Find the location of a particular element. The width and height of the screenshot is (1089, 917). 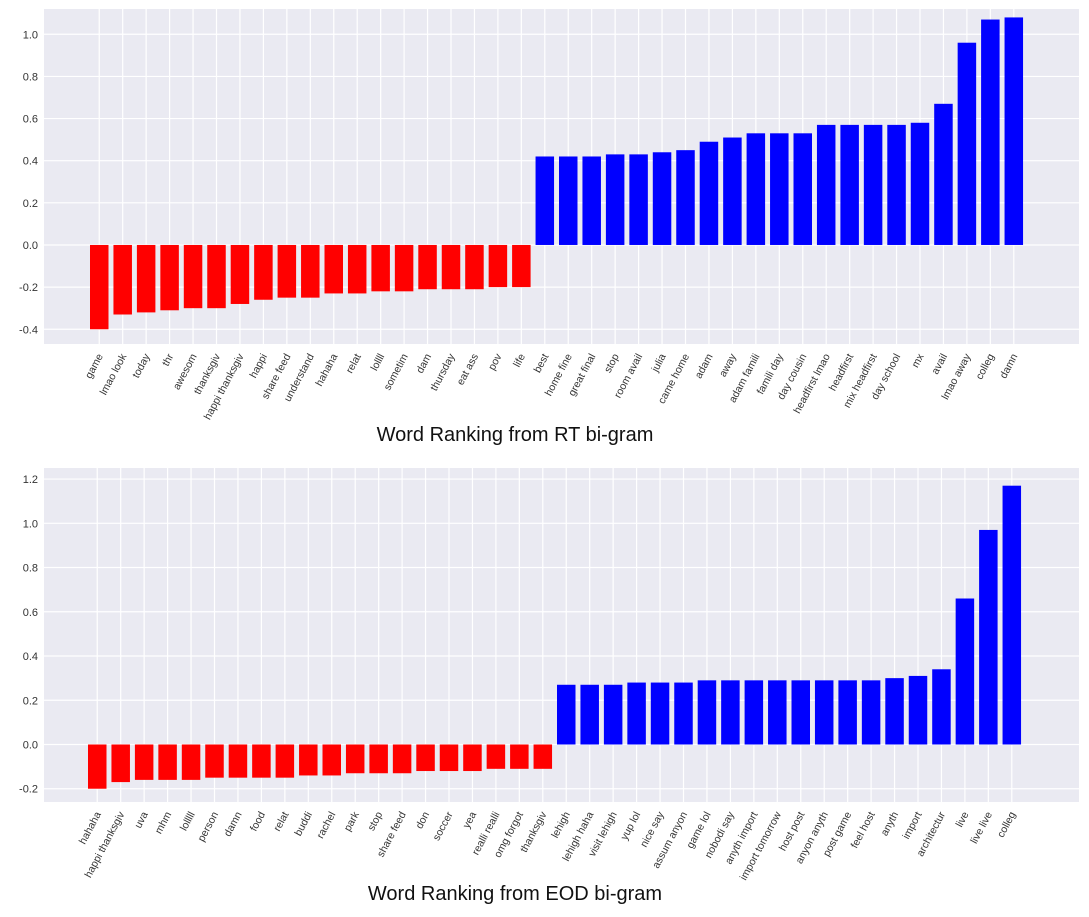

bar-julia is located at coordinates (662, 198).